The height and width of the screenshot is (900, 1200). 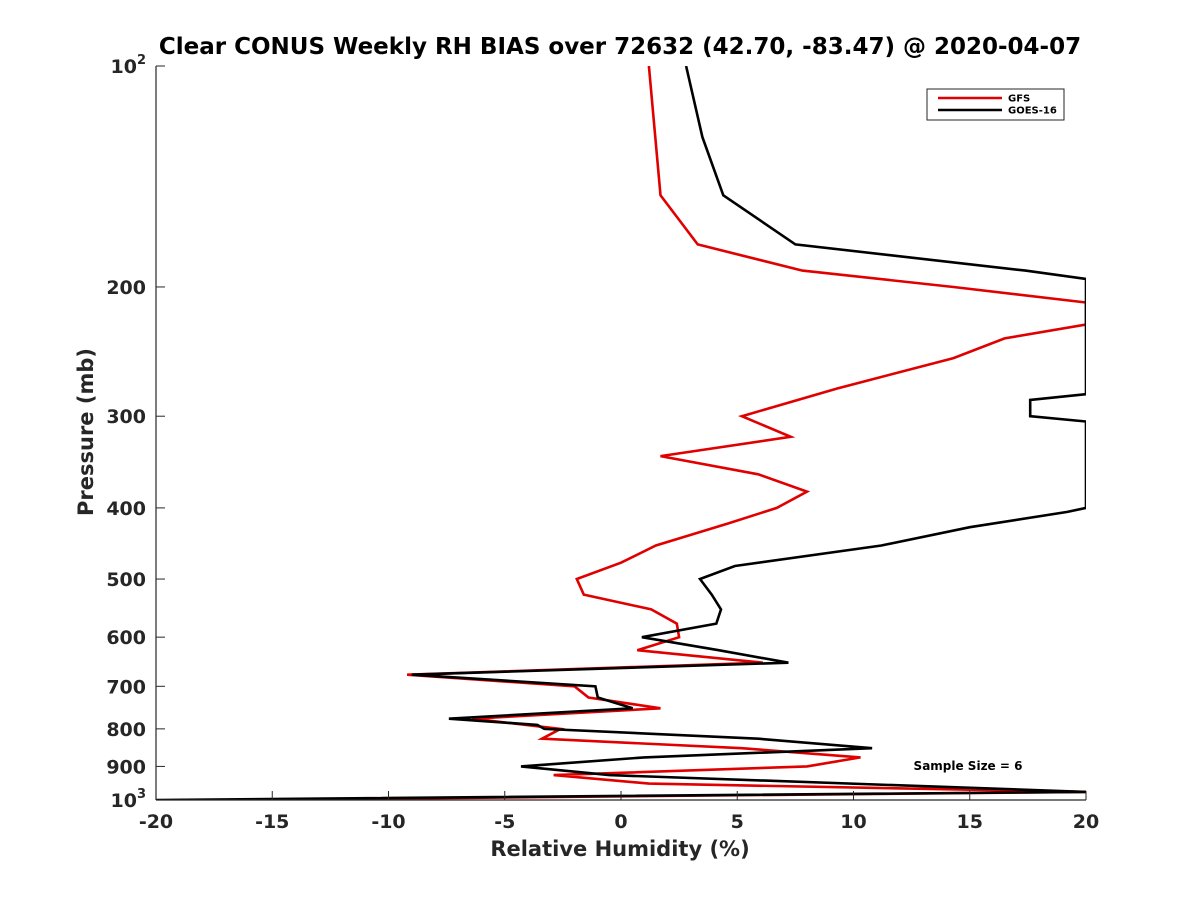 I want to click on legend: GFS GOES-16, so click(x=995, y=104).